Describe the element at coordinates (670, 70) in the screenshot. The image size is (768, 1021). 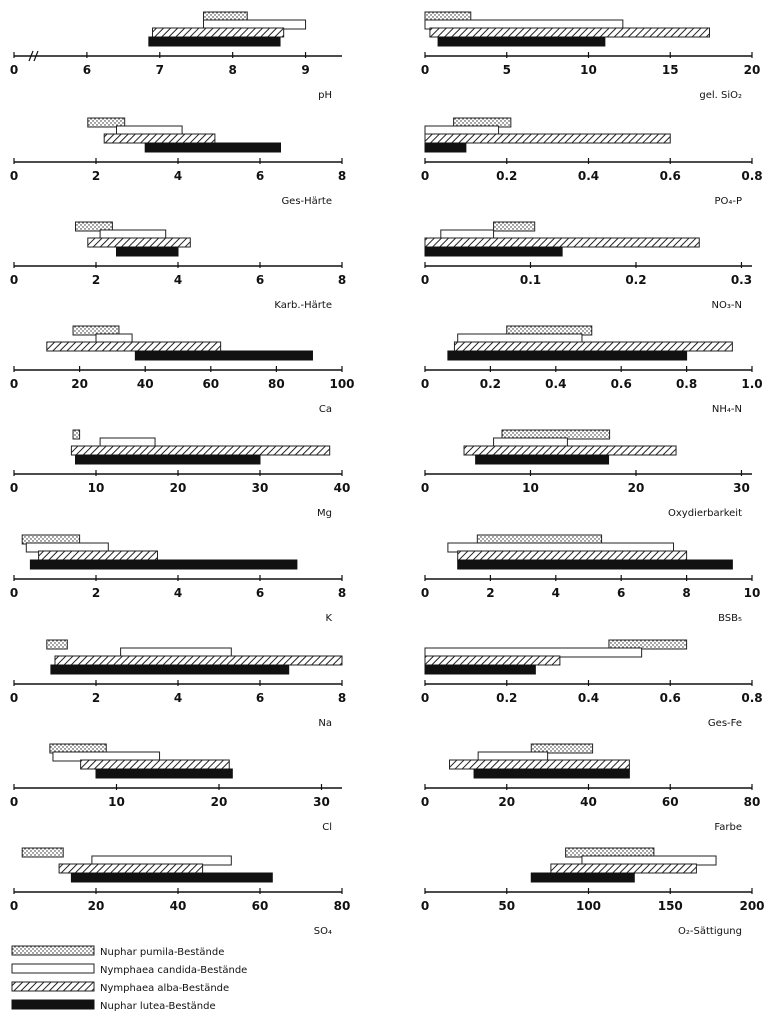
I see `x-tick-label: 15` at that location.